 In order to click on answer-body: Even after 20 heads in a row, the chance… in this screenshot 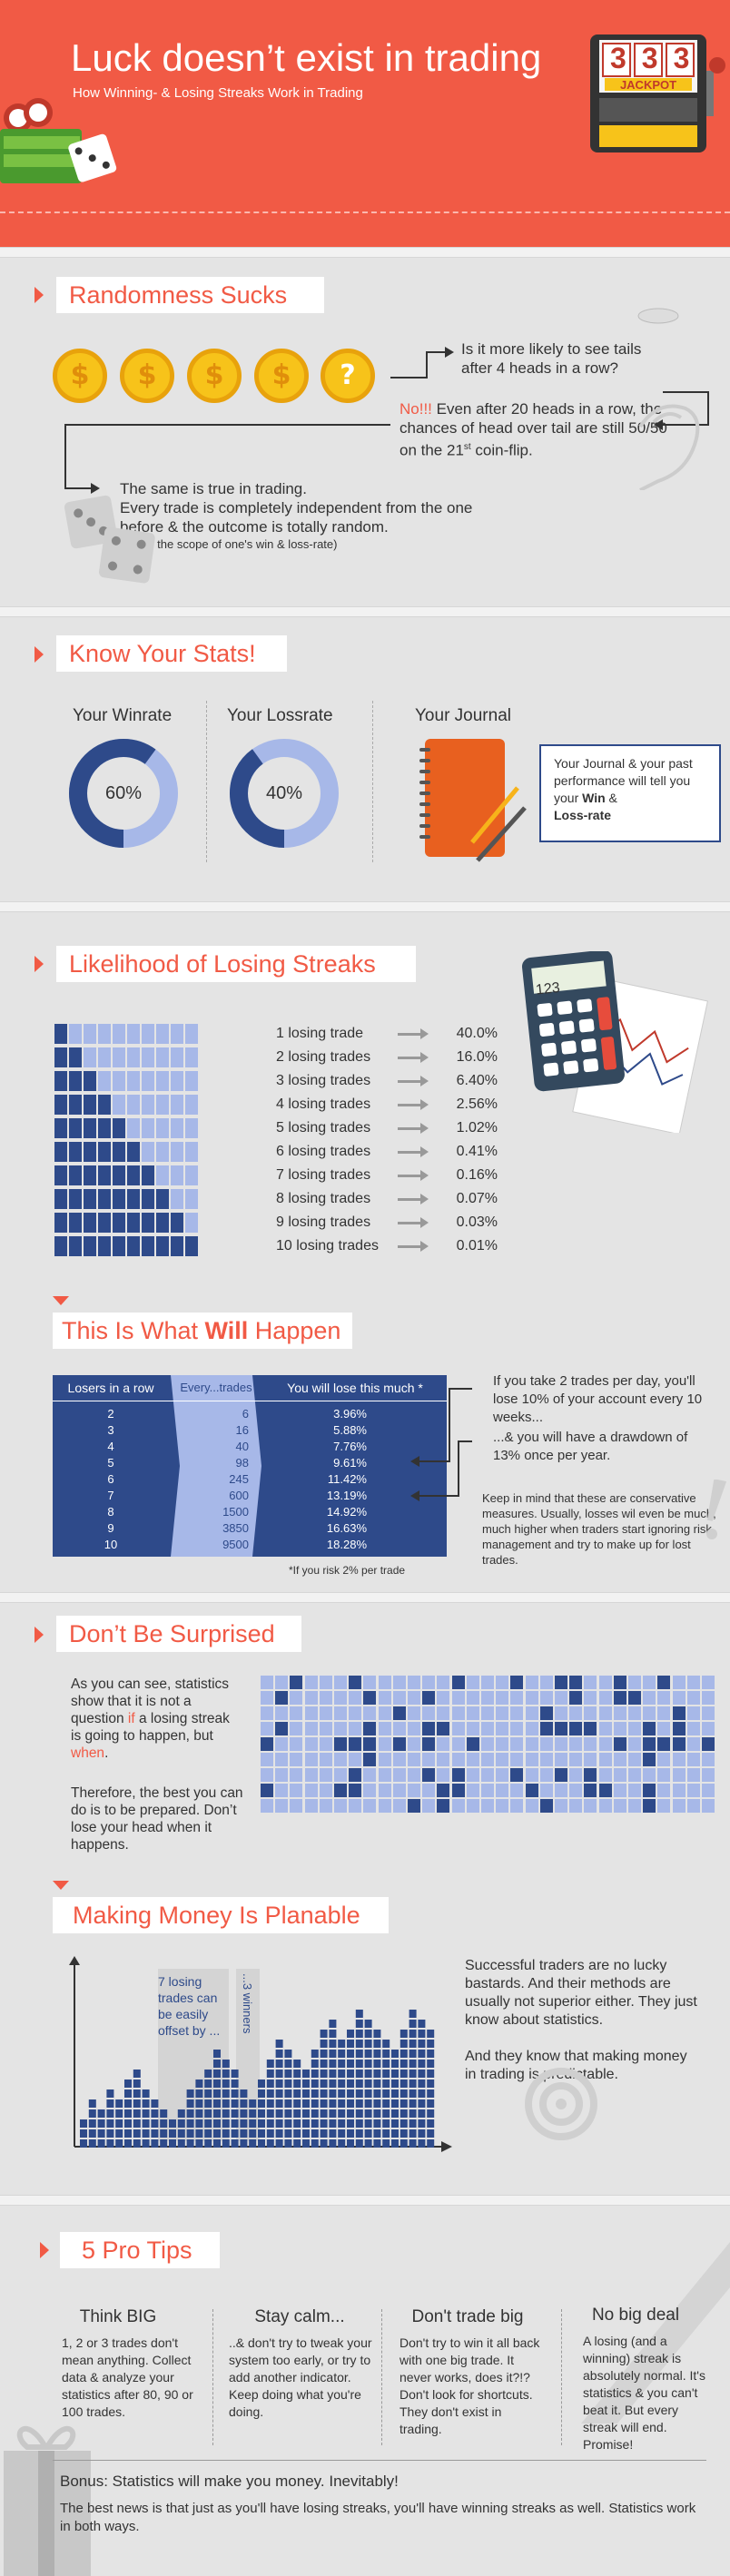, I will do `click(533, 429)`.